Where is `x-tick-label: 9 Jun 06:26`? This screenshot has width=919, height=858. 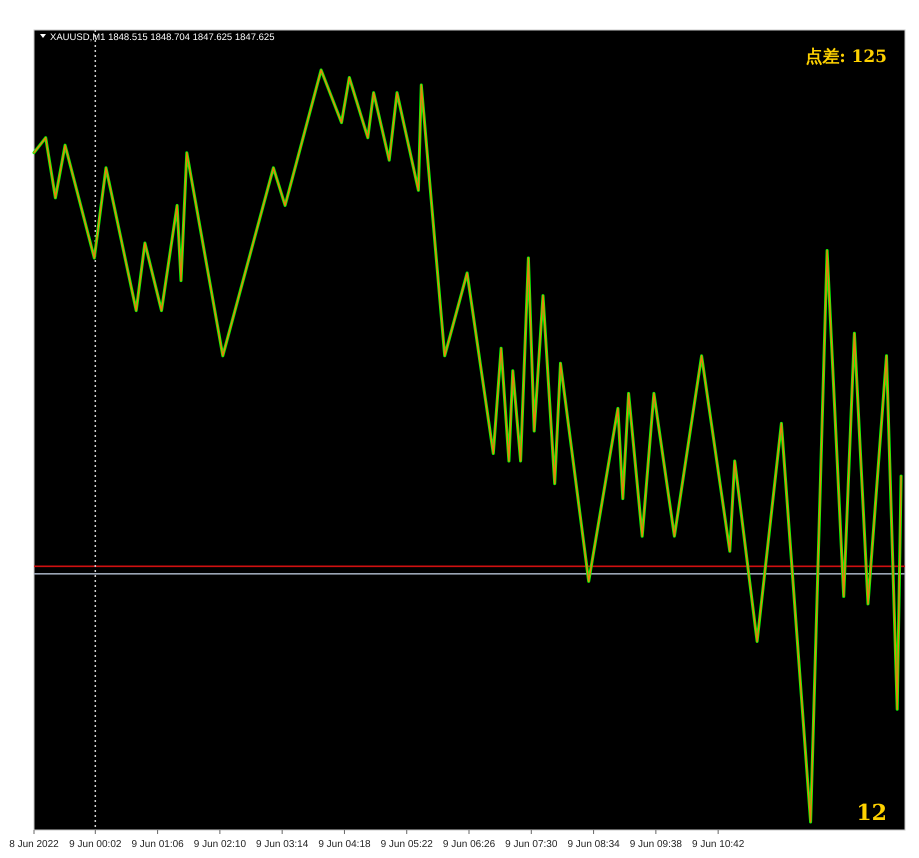 x-tick-label: 9 Jun 06:26 is located at coordinates (469, 844).